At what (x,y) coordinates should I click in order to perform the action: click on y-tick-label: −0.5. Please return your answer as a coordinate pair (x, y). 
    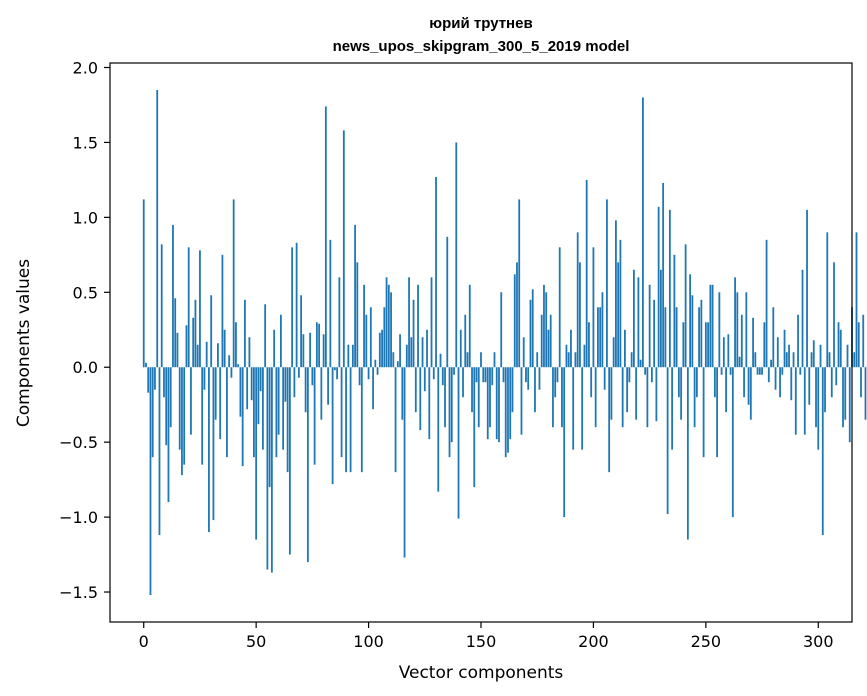
    Looking at the image, I should click on (78, 442).